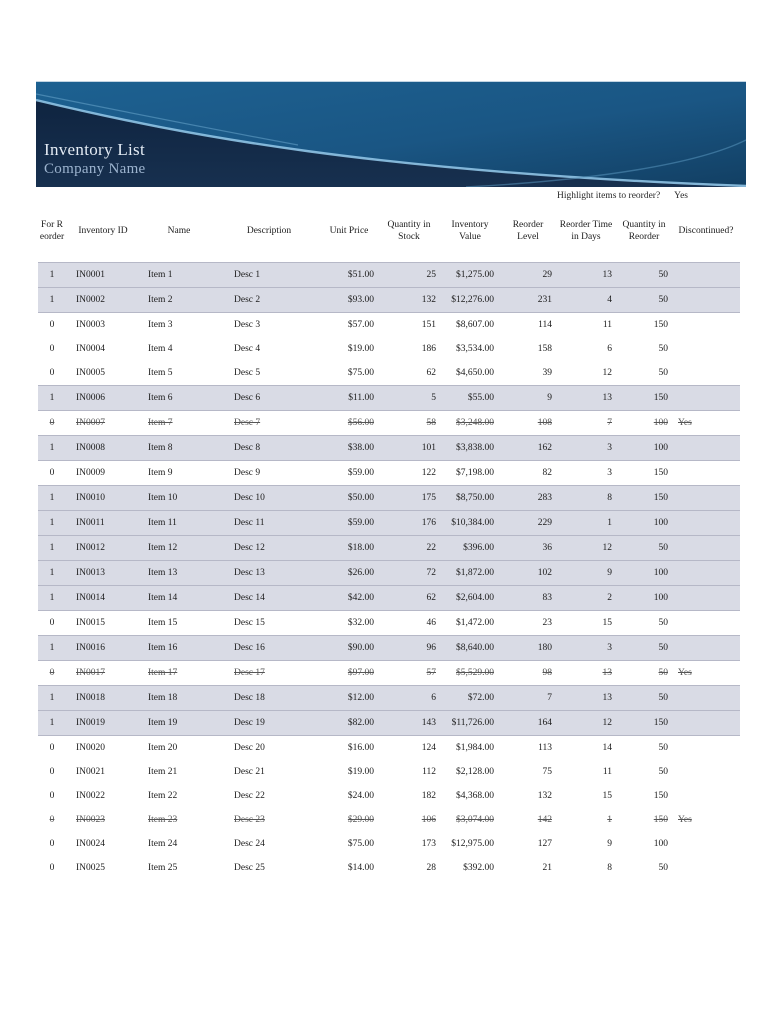 The width and height of the screenshot is (768, 1024). Describe the element at coordinates (428, 473) in the screenshot. I see `cell: 122` at that location.